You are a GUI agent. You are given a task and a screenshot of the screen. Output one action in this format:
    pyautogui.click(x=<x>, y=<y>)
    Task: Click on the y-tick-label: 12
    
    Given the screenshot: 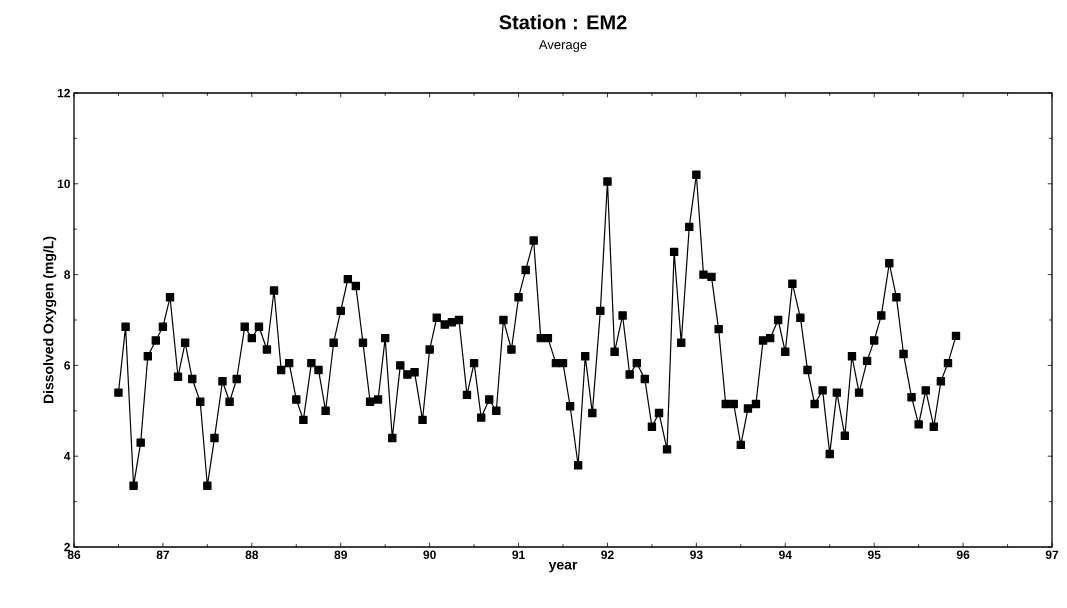 What is the action you would take?
    pyautogui.click(x=63, y=93)
    